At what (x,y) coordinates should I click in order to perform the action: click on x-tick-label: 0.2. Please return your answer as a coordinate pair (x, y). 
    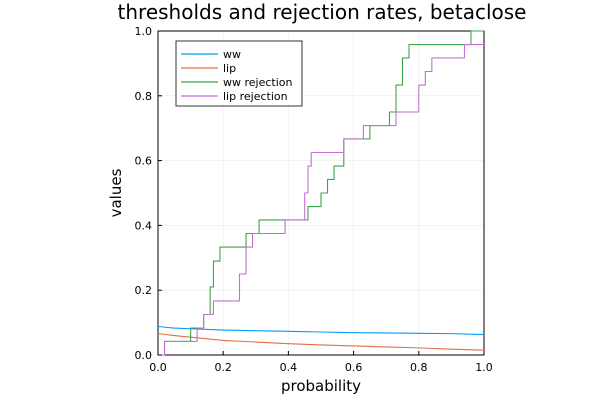
    Looking at the image, I should click on (223, 367).